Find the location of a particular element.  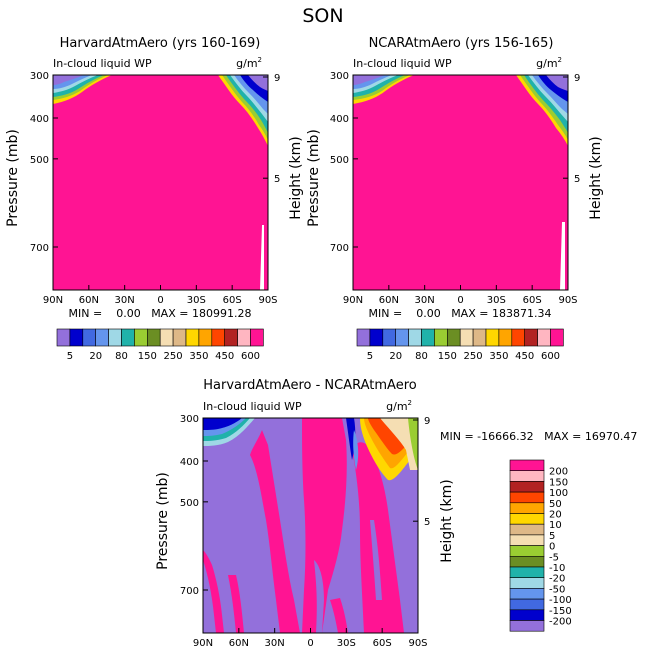

colorbar-label: 150 is located at coordinates (558, 482).